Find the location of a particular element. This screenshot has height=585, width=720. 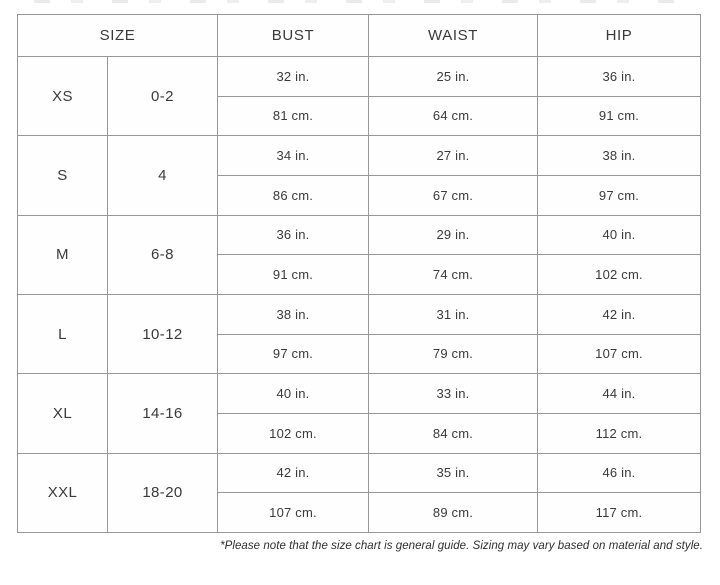

hip-inches: 42 in. is located at coordinates (619, 314).